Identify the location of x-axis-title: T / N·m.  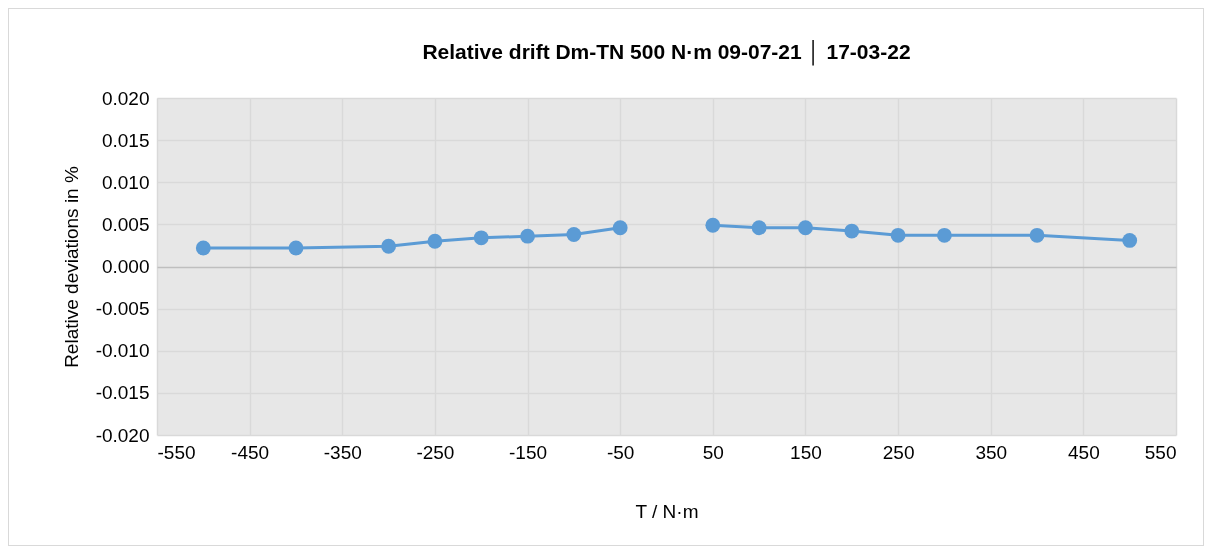
(667, 511).